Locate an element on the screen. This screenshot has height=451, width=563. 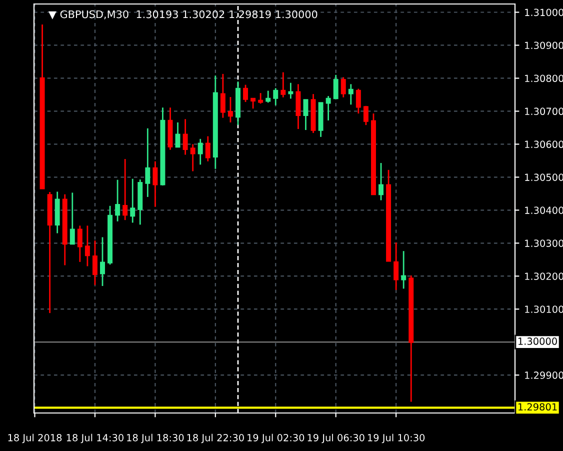
x-tick-label: 19 Jul 06:30 is located at coordinates (336, 439).